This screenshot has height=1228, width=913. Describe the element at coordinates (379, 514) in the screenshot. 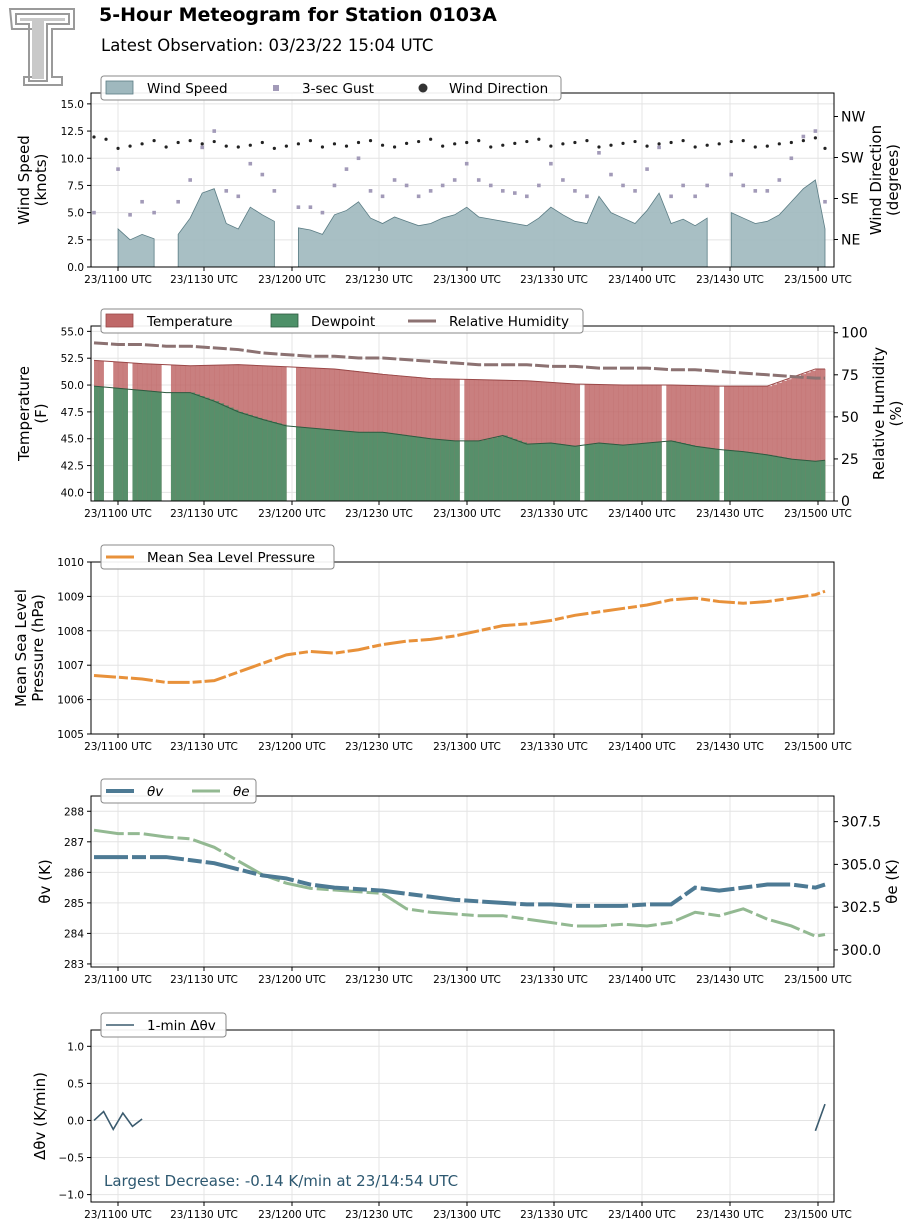

I see `x-tick-label: 23/1230 UTC` at that location.